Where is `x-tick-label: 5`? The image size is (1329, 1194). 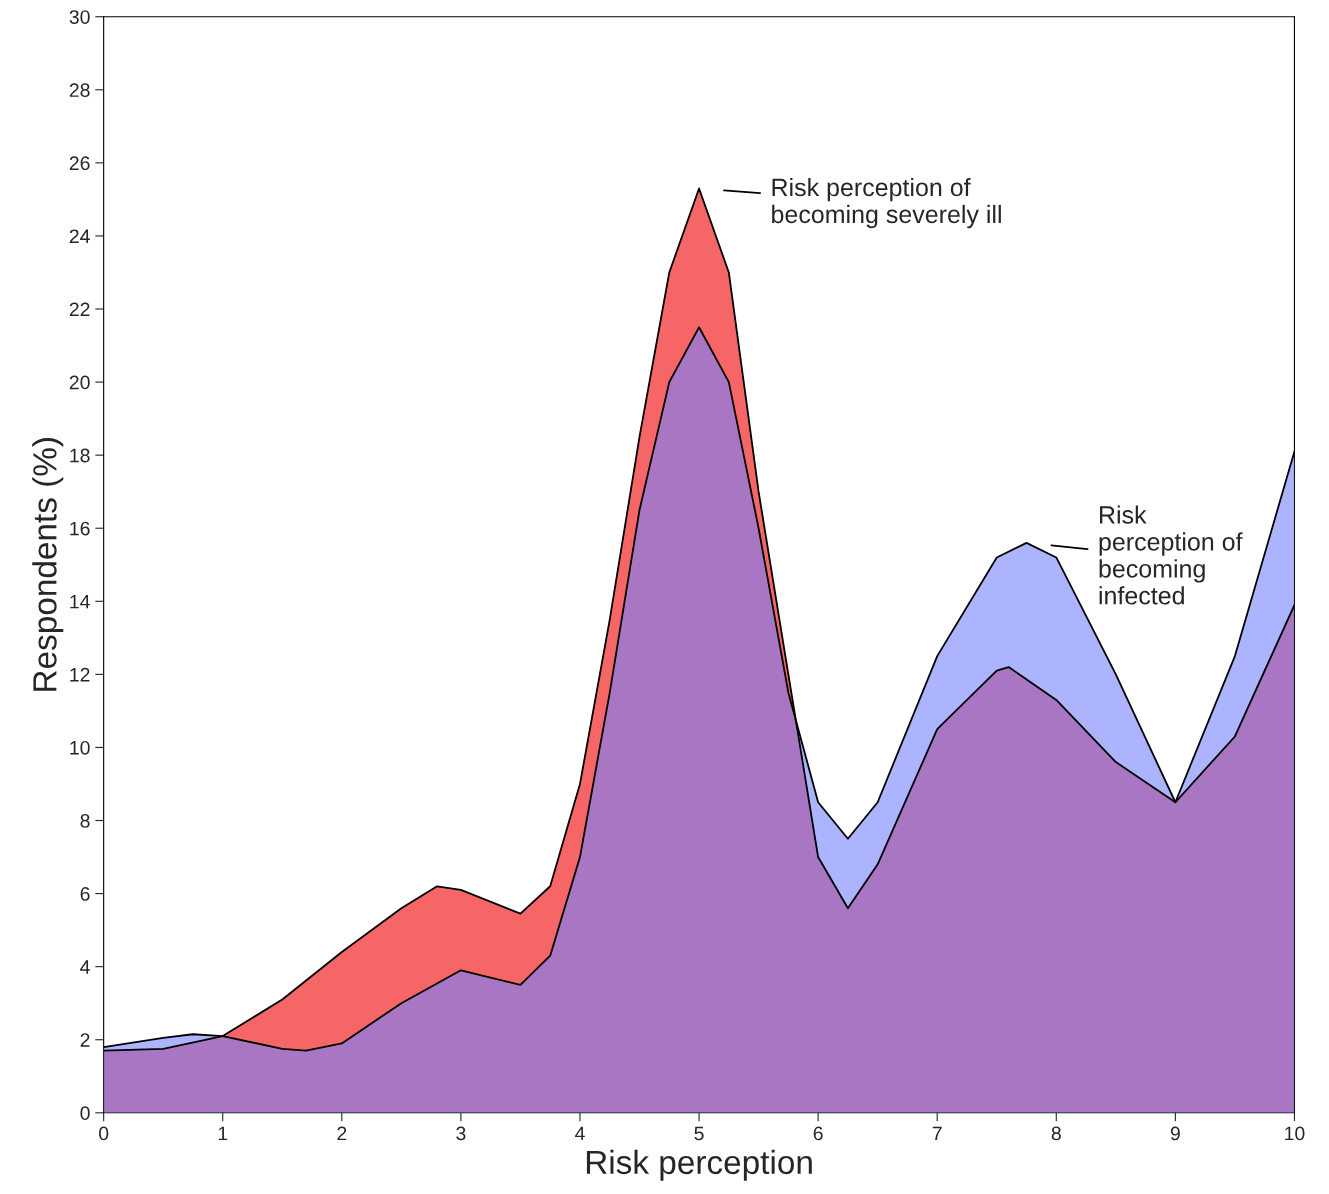
x-tick-label: 5 is located at coordinates (699, 1133).